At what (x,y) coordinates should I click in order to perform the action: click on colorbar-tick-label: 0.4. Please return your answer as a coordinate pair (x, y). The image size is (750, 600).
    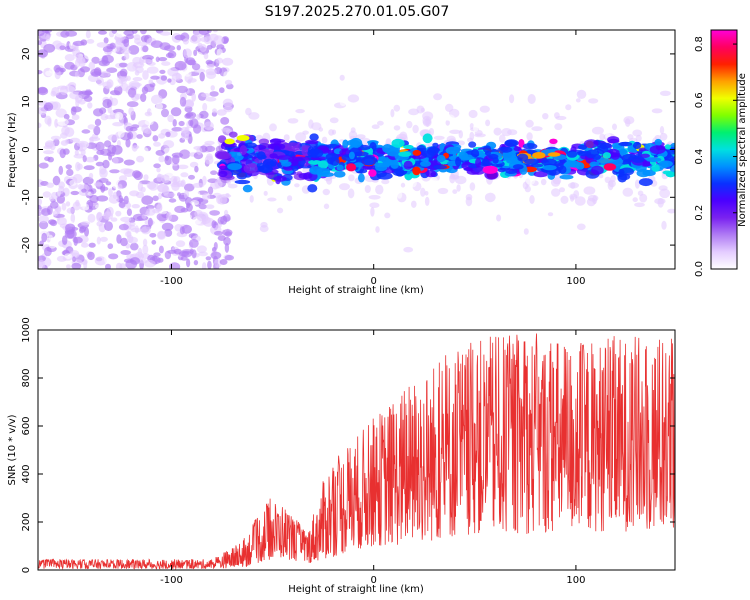
    Looking at the image, I should click on (699, 157).